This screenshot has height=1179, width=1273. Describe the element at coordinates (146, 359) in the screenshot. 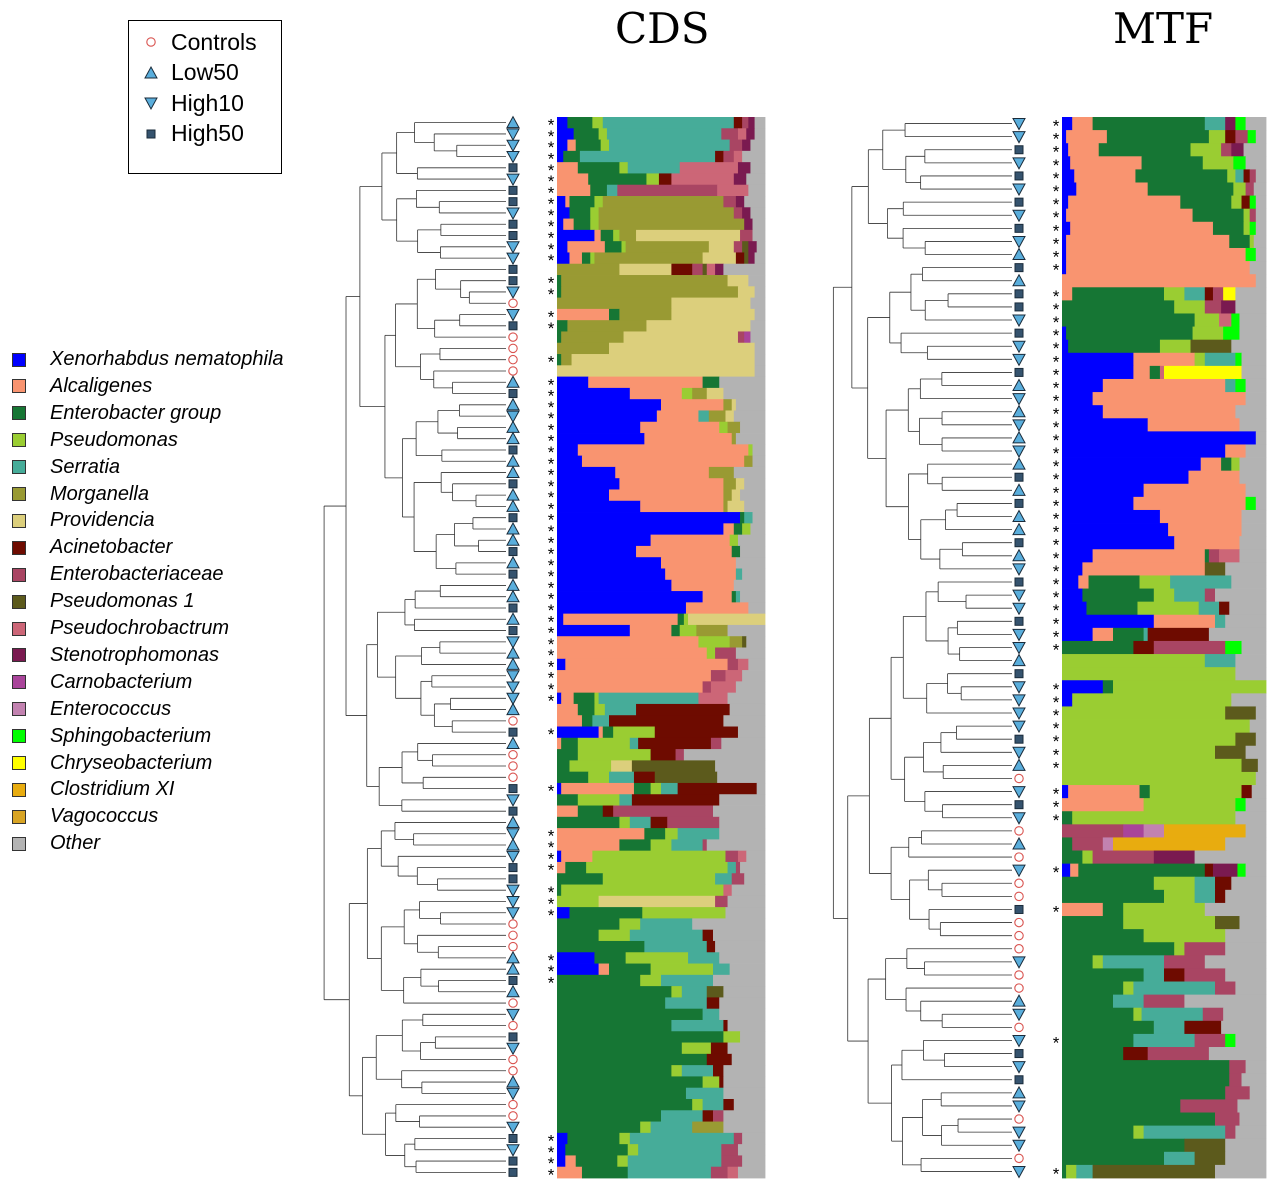

I see `taxa-legend-item: Xenorhabdus nematophila` at that location.